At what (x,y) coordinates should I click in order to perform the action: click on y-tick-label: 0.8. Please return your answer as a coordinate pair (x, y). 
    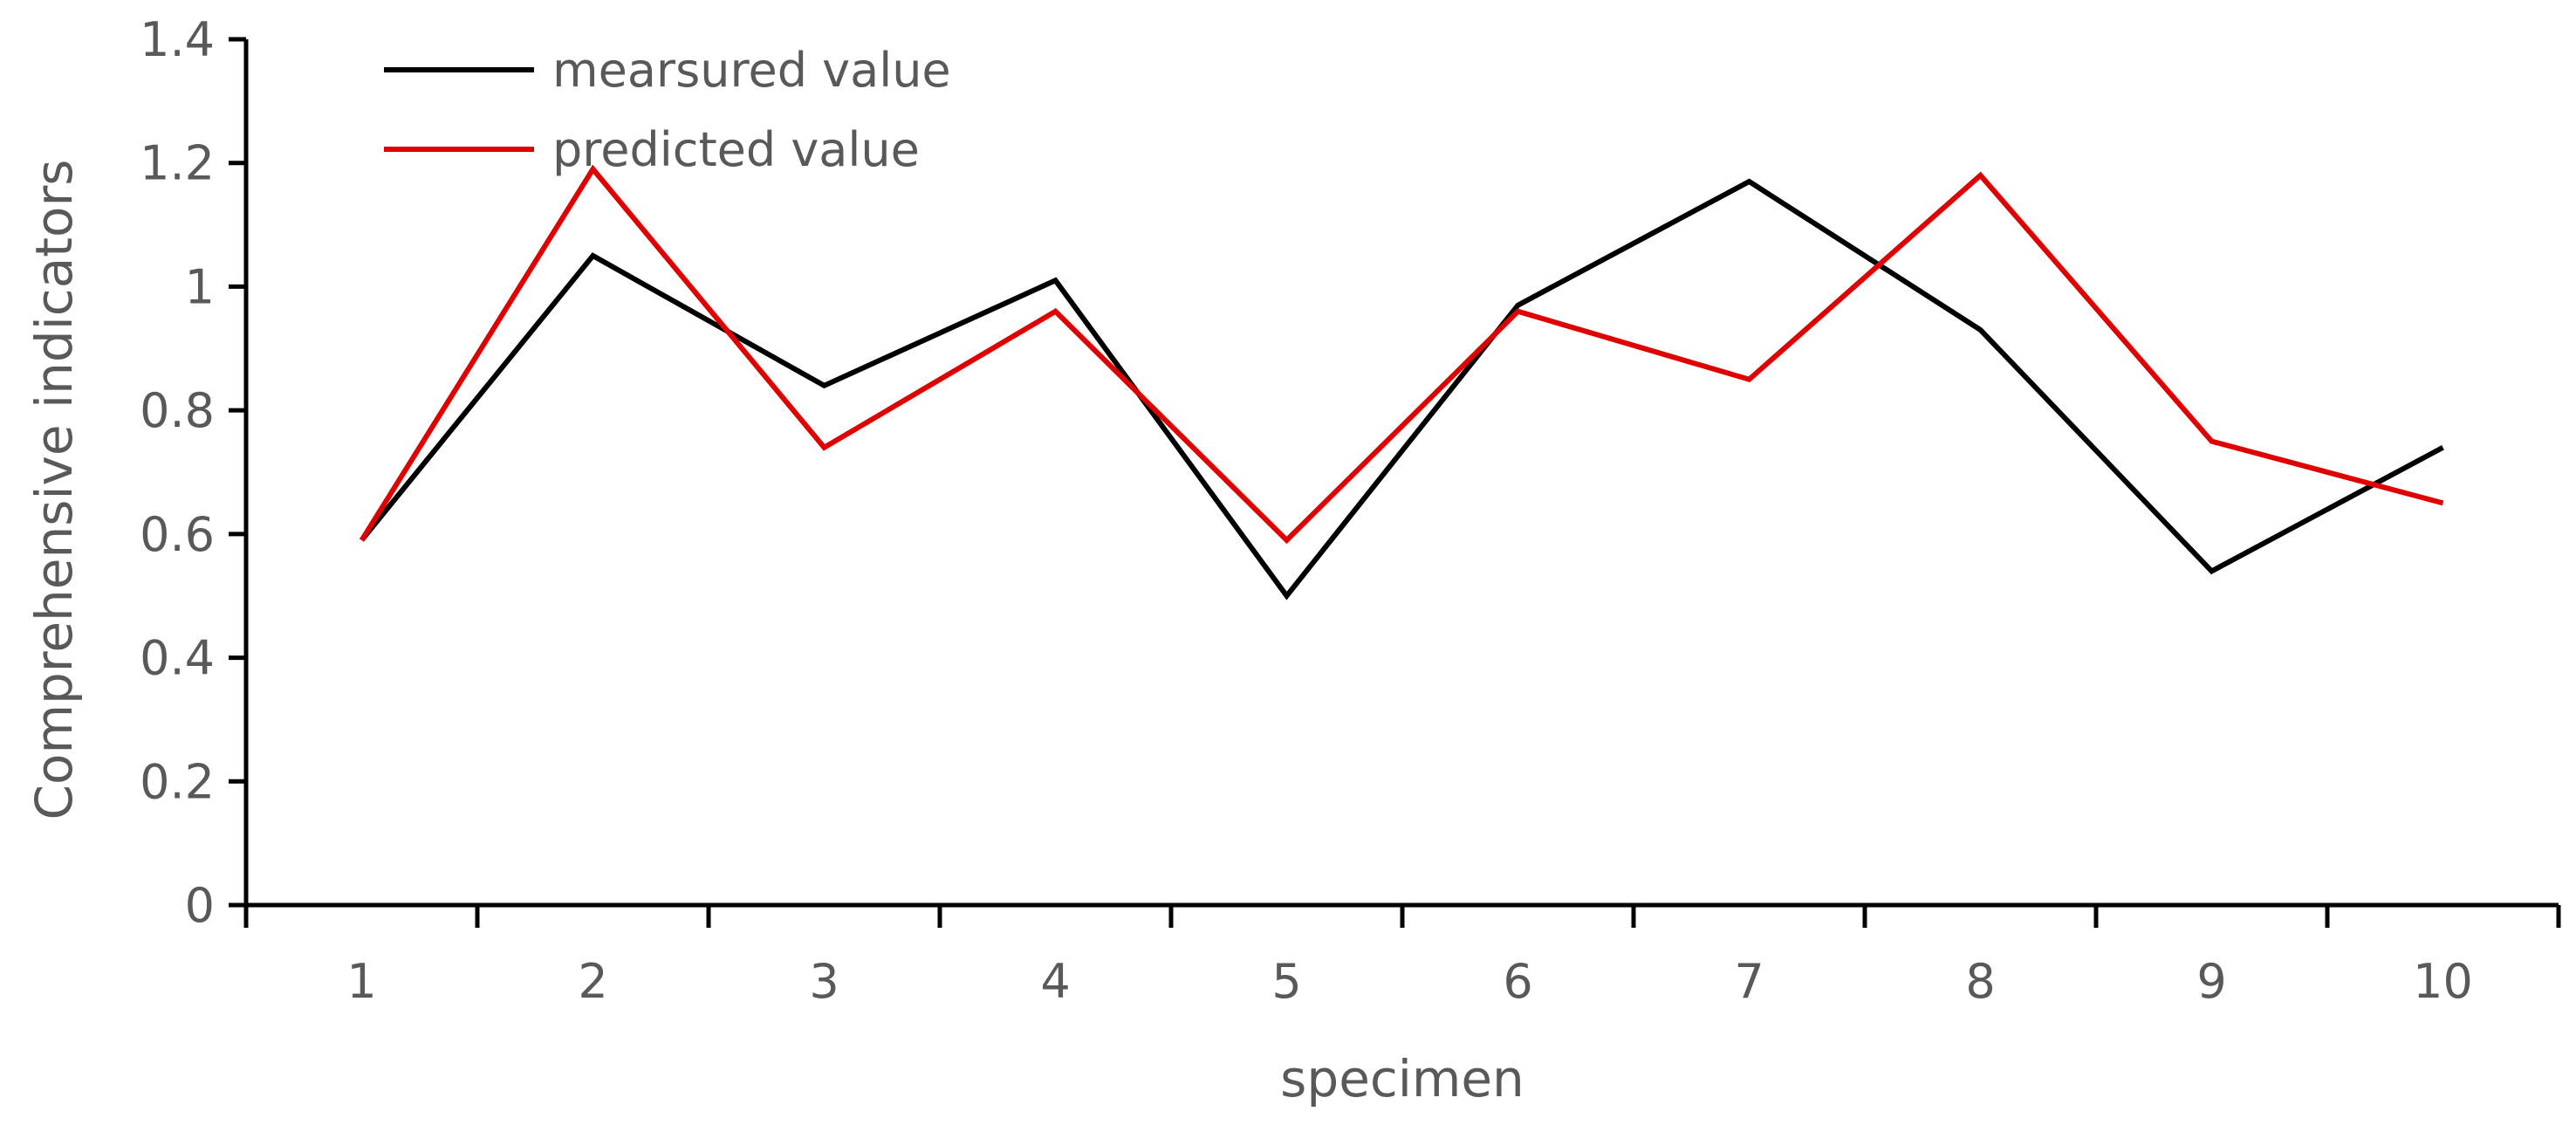
    Looking at the image, I should click on (177, 410).